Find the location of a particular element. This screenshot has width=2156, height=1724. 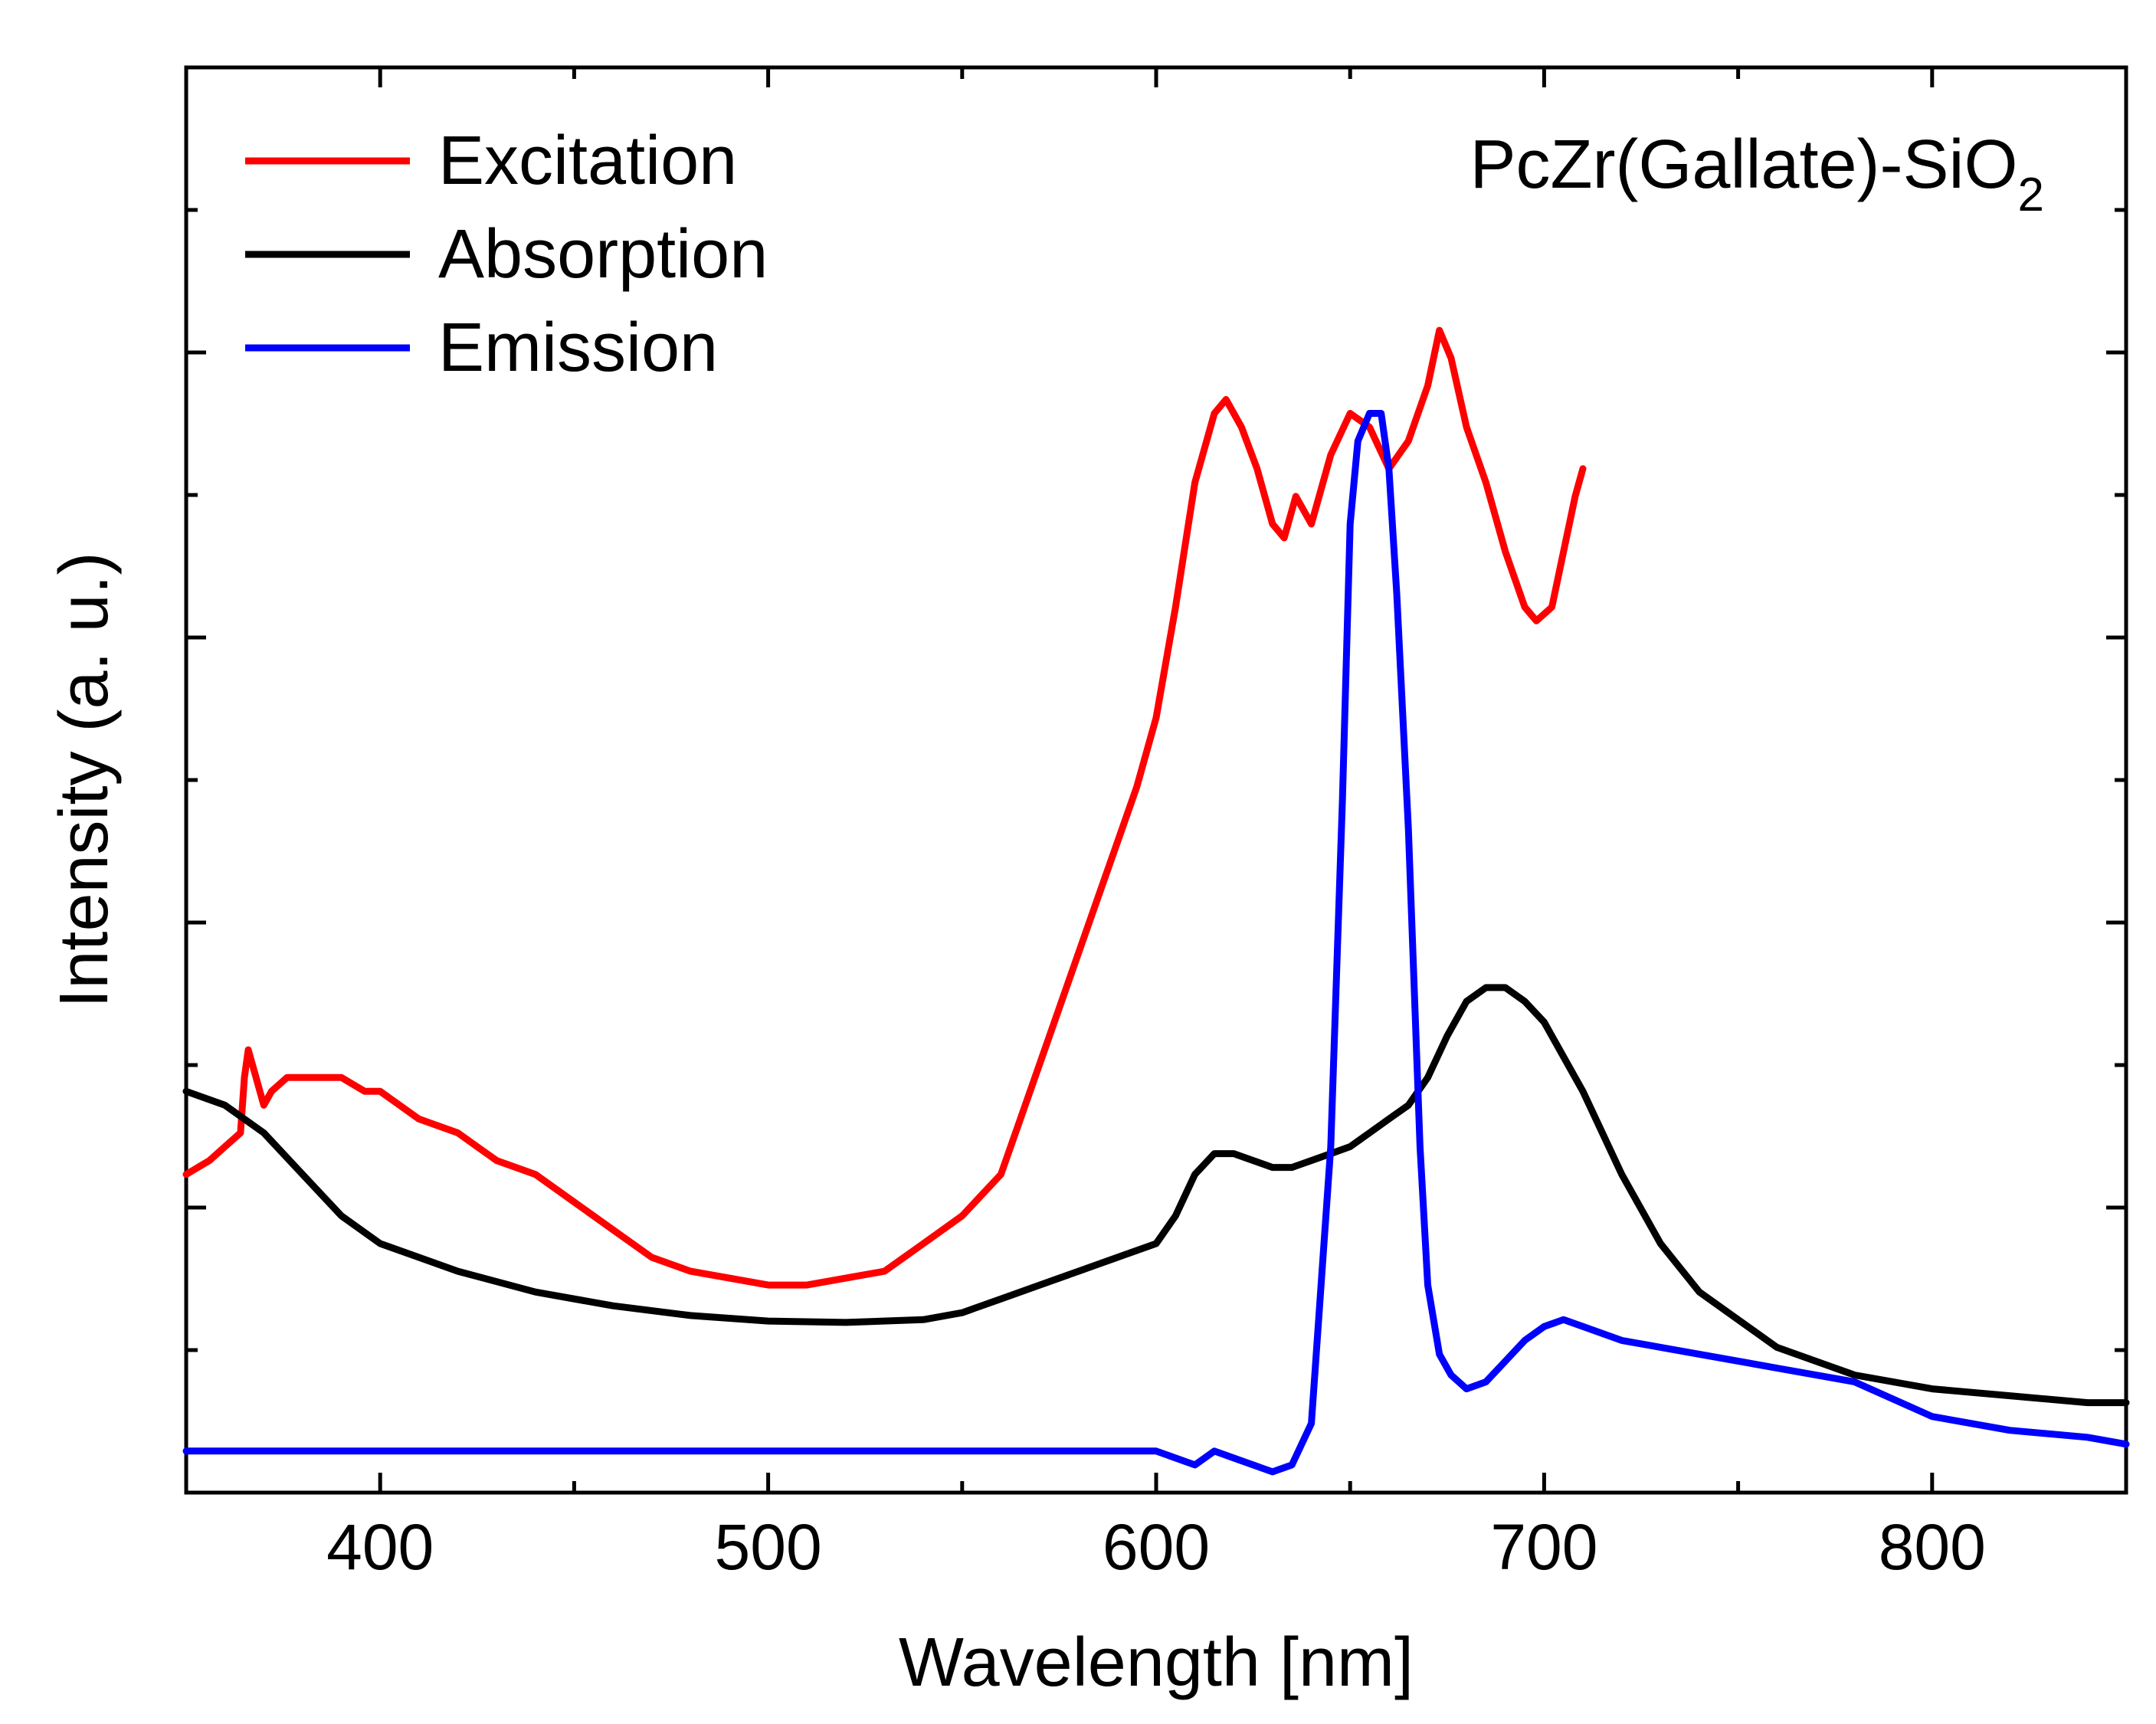

x-tick-label: 400 is located at coordinates (380, 1547).